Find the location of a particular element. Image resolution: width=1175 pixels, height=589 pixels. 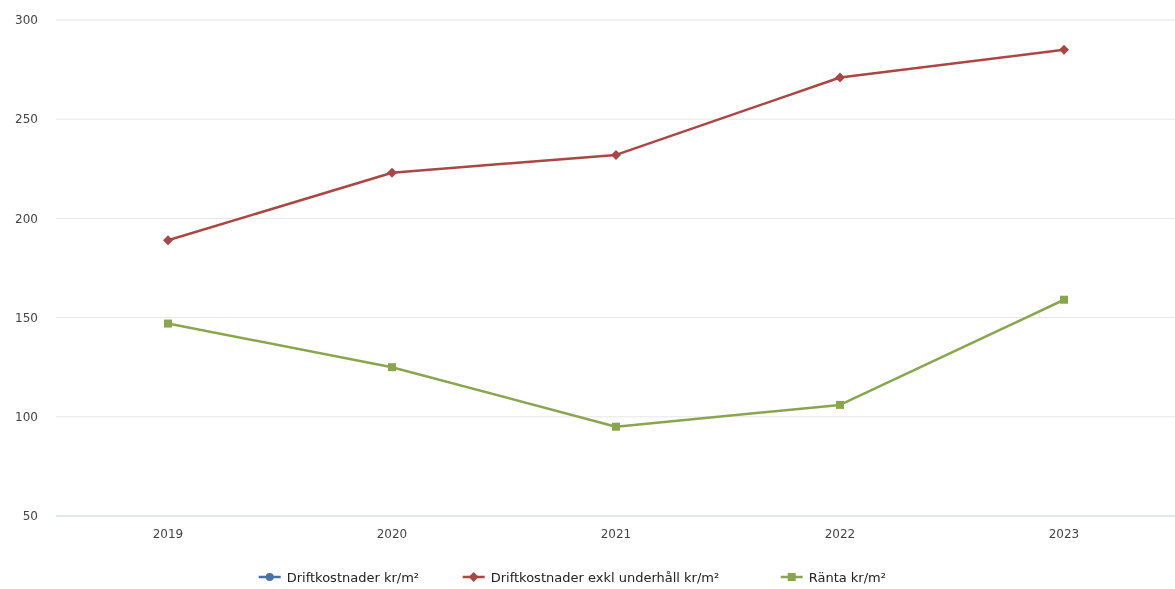

y-tick-label: 150 is located at coordinates (26, 317).